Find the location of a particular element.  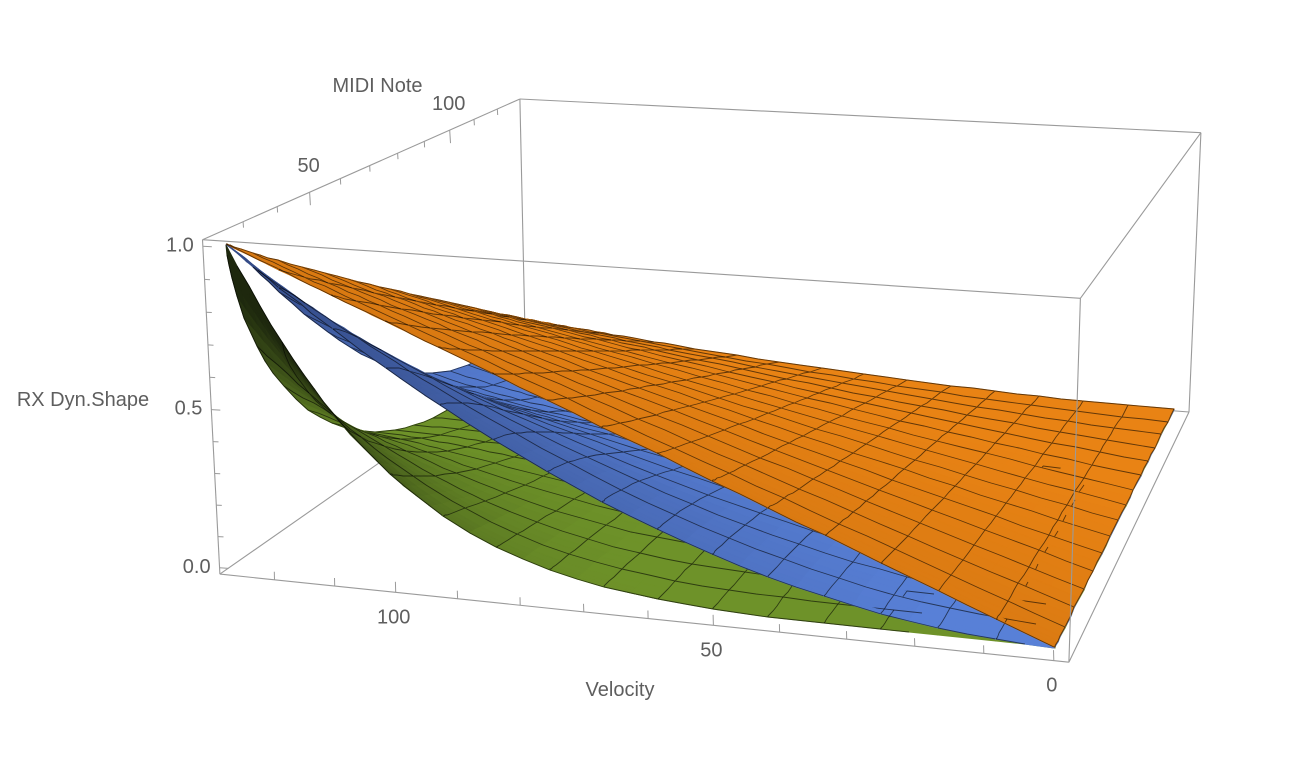

svg-text: 1.0 is located at coordinates (180, 245).